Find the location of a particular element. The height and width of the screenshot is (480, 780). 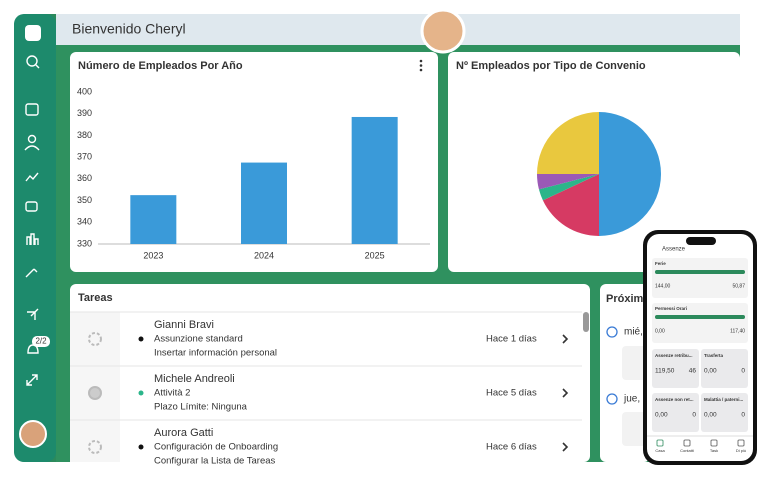

task-detail: Insertar información personal is located at coordinates (215, 353).